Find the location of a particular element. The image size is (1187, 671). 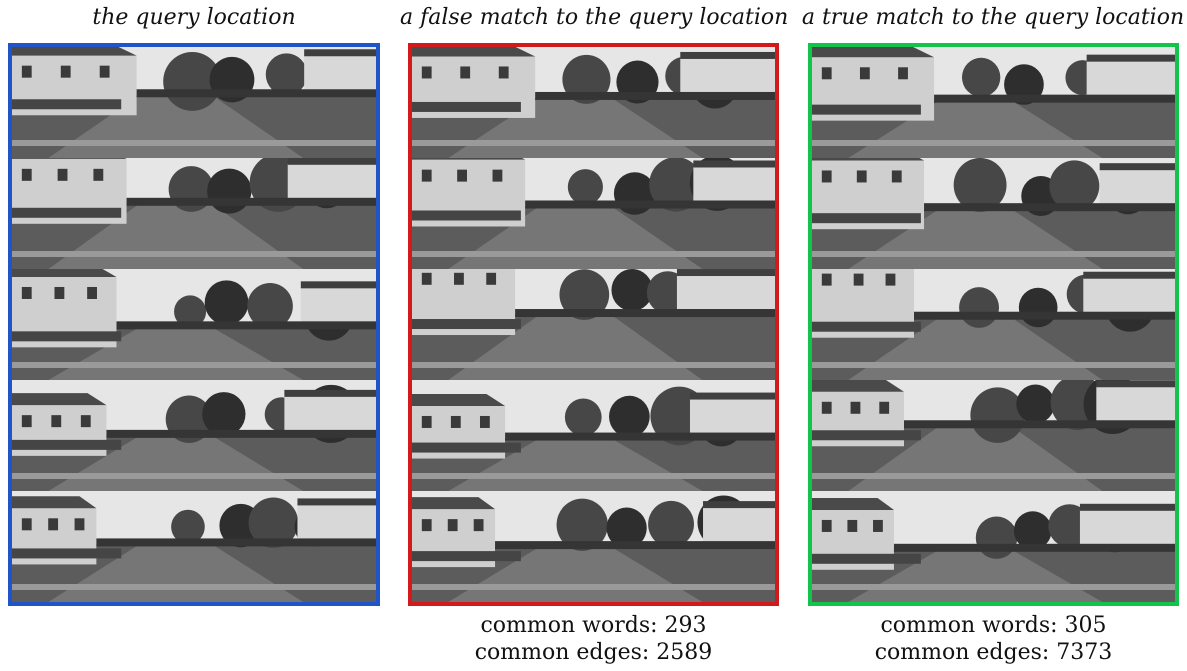

false-match-stats: common words: 293 common edges: 2589 is located at coordinates (593, 639).